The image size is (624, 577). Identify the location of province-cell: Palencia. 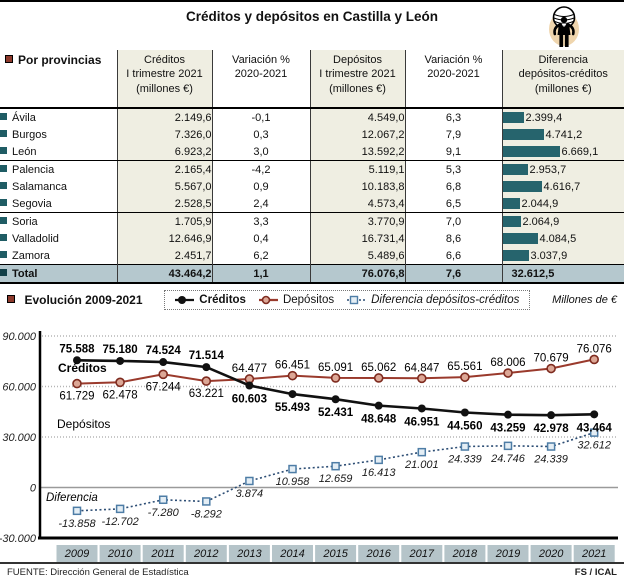
(58, 170).